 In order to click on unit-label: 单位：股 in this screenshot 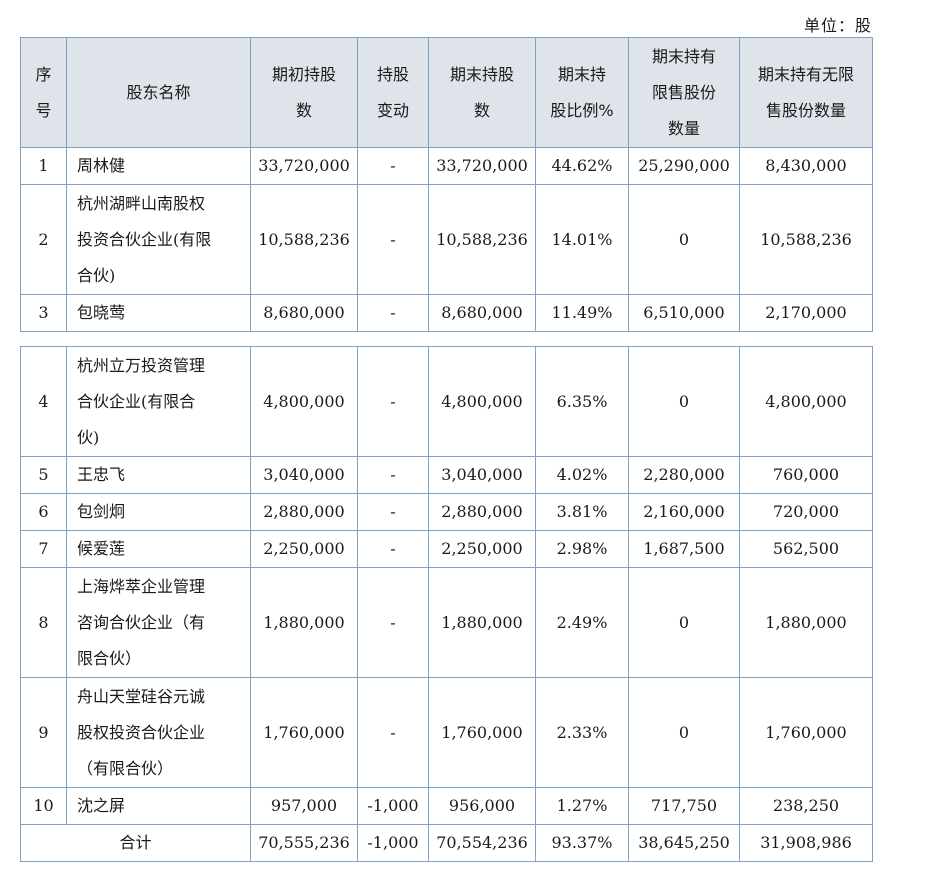, I will do `click(837, 25)`.